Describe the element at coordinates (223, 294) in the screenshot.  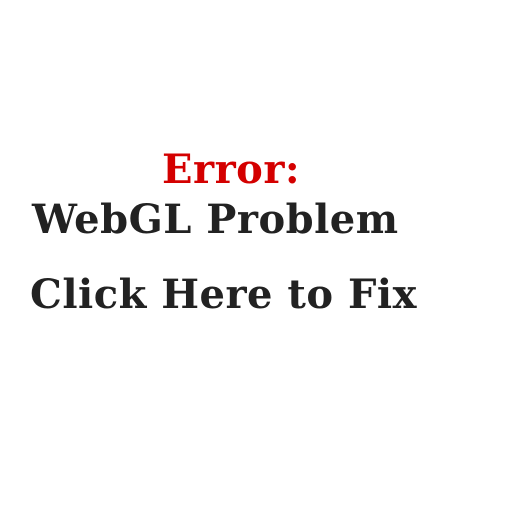
I see `fix-link: Click Here to Fix` at that location.